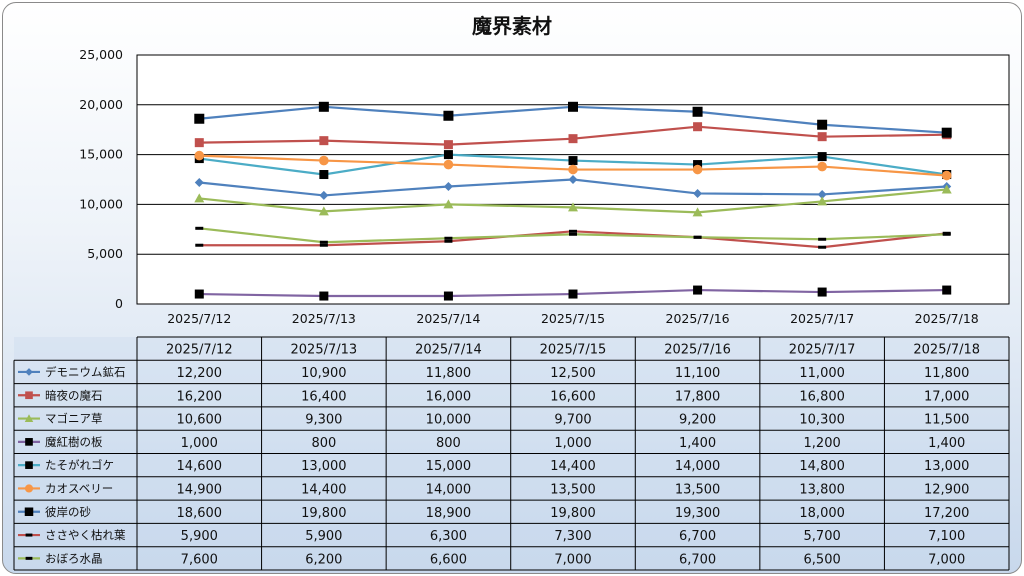 This screenshot has height=576, width=1024. Describe the element at coordinates (85, 535) in the screenshot. I see `legend-label: ささやく枯れ葉` at that location.